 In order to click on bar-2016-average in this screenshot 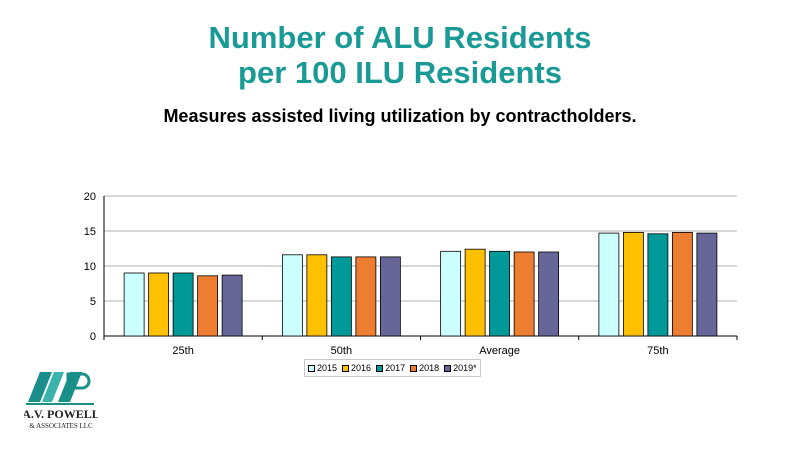, I will do `click(475, 292)`.